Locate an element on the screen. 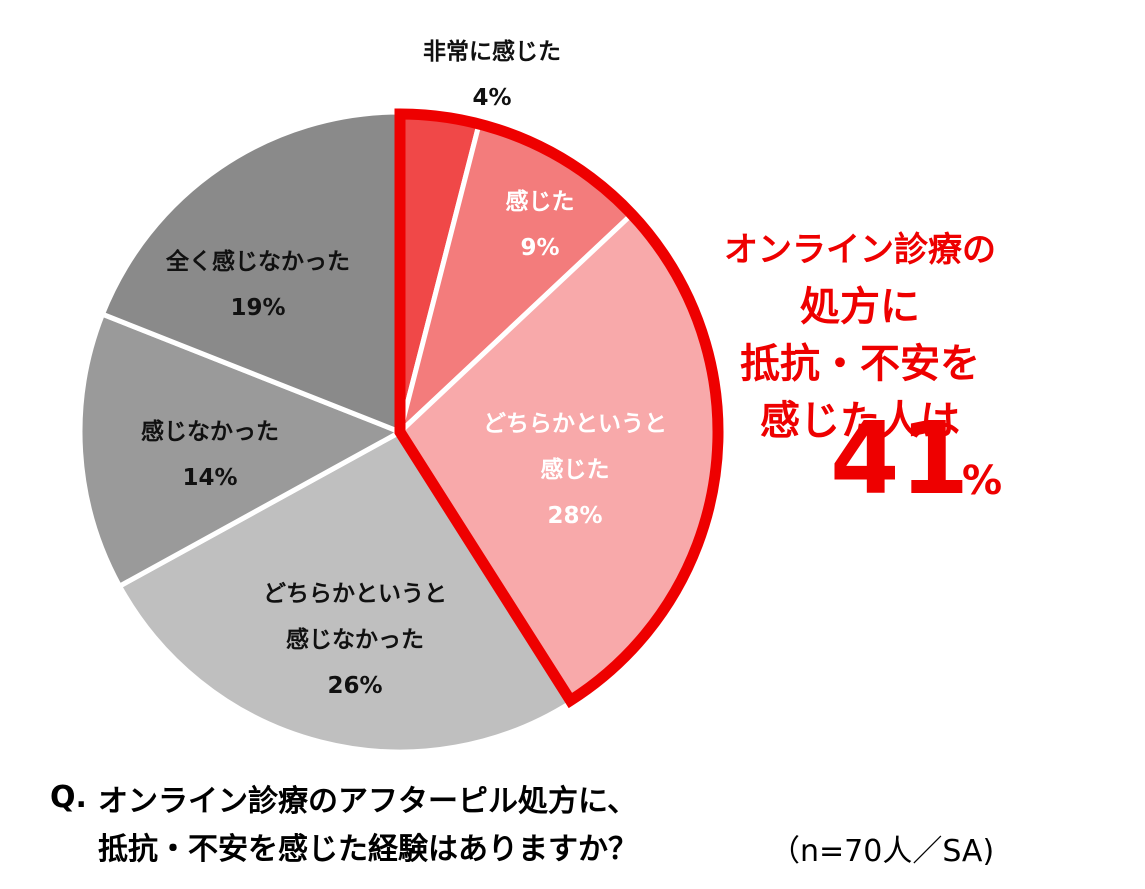 This screenshot has height=889, width=1145. slice-label: 非常に感じた 4% is located at coordinates (492, 75).